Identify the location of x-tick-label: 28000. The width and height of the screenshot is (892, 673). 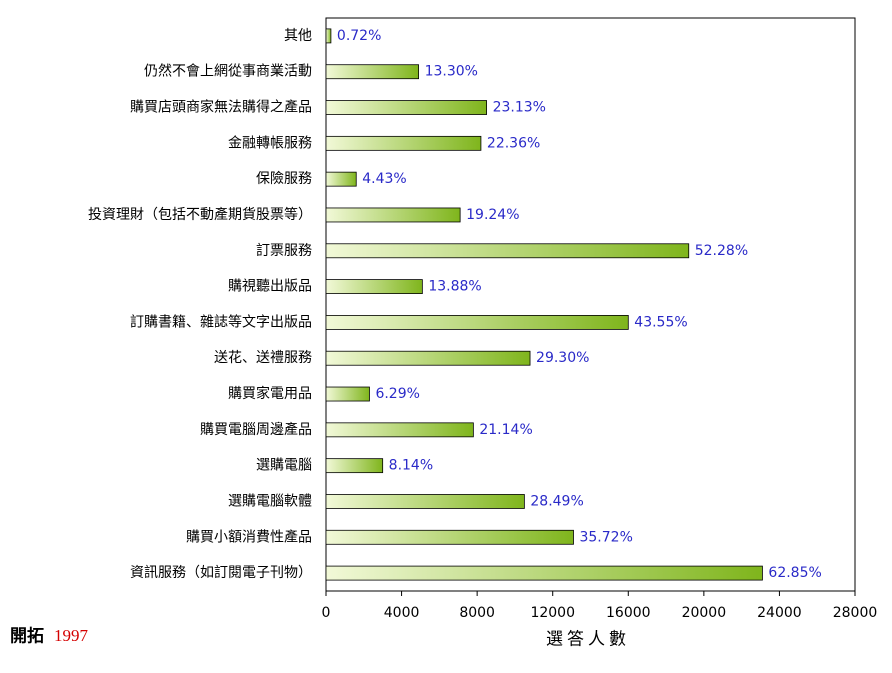
(855, 613).